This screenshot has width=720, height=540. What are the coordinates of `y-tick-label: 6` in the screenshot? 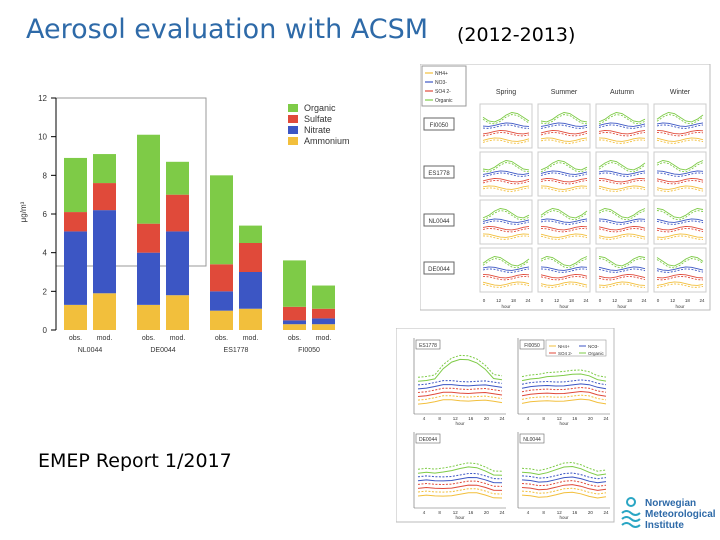 It's located at (45, 214).